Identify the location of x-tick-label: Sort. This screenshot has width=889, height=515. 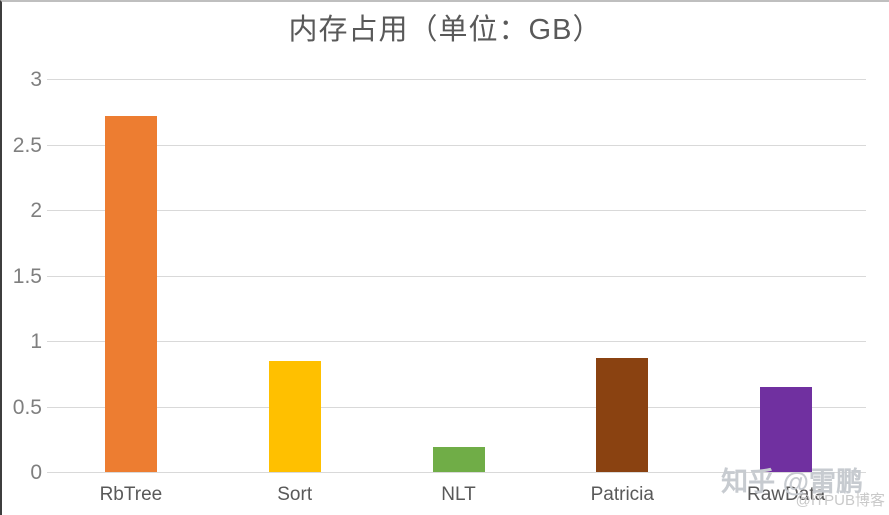
(295, 494).